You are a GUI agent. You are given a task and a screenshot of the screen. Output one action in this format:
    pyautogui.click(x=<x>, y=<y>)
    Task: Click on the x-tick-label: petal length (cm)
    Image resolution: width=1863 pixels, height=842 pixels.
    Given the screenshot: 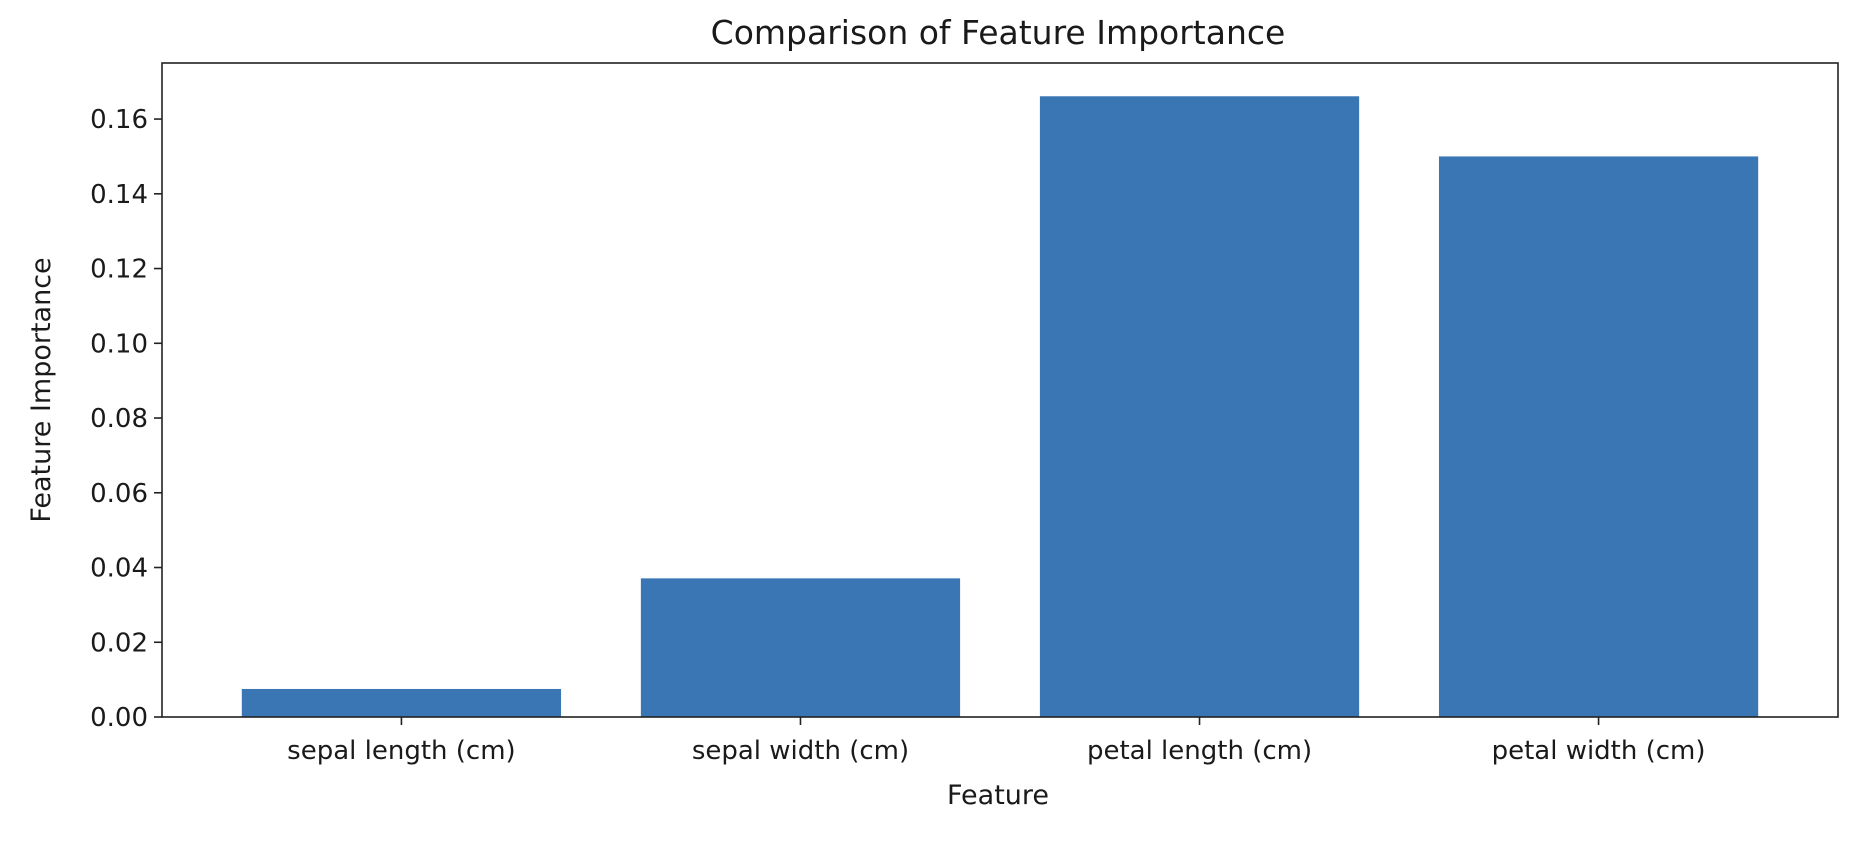 What is the action you would take?
    pyautogui.click(x=1199, y=751)
    